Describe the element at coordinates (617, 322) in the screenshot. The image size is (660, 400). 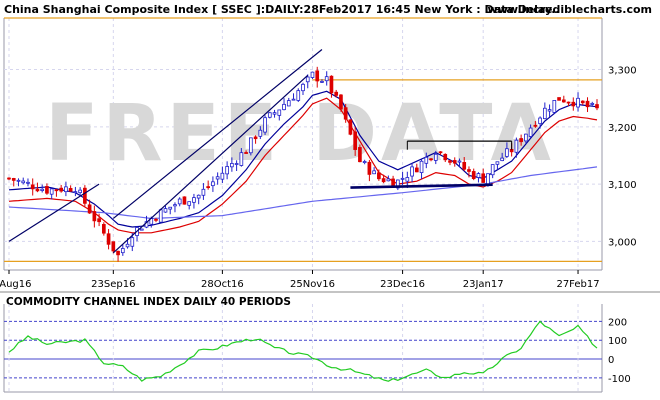
I see `cci-tick-label: 200` at that location.